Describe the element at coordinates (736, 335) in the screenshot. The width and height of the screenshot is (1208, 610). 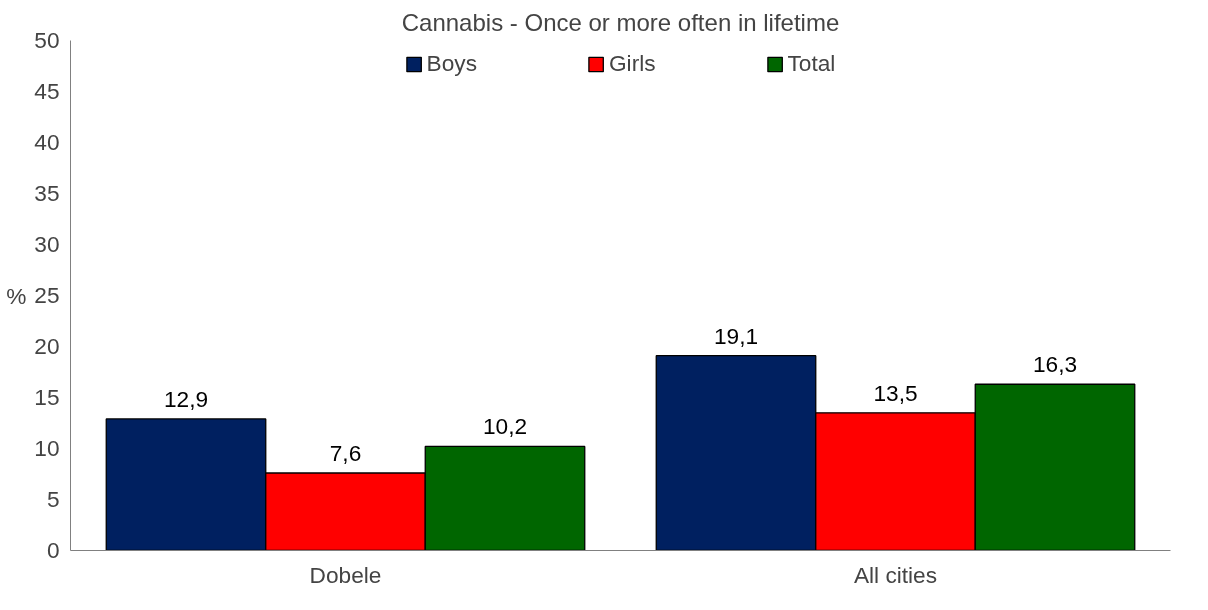
I see `data-label: 19,1` at that location.